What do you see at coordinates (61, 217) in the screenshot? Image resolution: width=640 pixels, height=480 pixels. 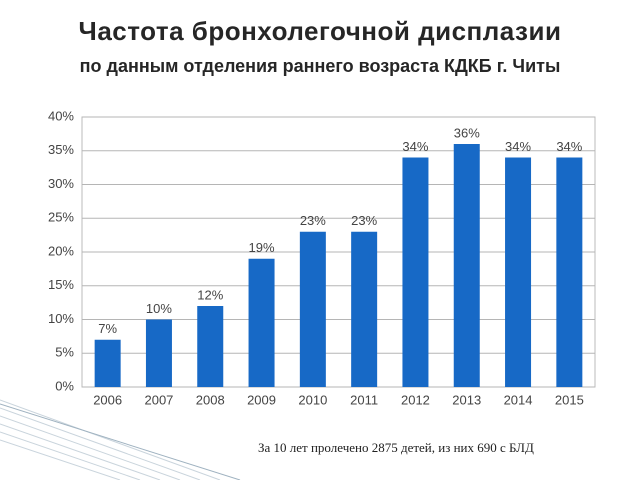 I see `y-tick-label: 25%` at bounding box center [61, 217].